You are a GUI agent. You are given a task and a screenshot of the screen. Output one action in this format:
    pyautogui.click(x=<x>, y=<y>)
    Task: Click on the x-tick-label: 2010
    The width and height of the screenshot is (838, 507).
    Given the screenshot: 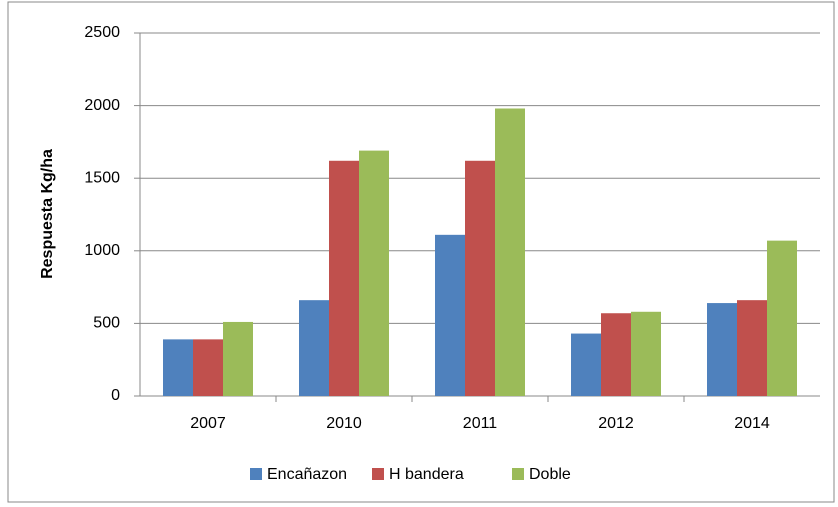 What is the action you would take?
    pyautogui.click(x=344, y=423)
    